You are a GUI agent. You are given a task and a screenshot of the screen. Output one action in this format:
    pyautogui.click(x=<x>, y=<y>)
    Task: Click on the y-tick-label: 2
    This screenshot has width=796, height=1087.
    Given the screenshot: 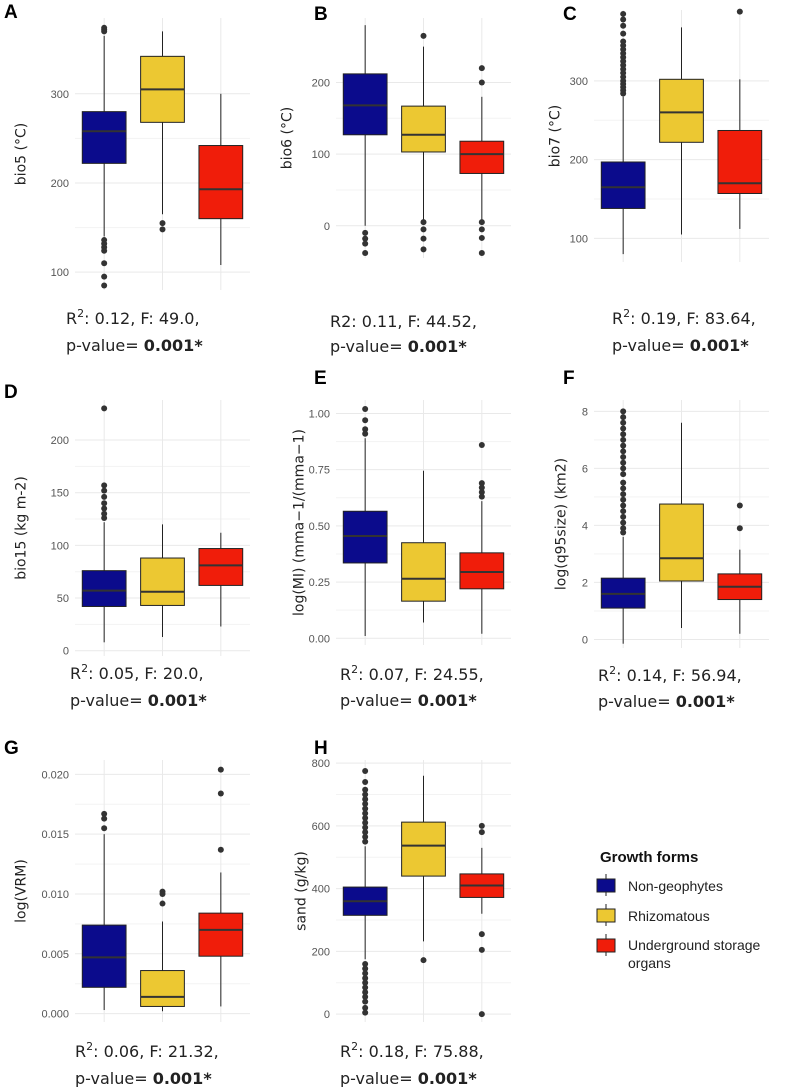 What is the action you would take?
    pyautogui.click(x=585, y=583)
    